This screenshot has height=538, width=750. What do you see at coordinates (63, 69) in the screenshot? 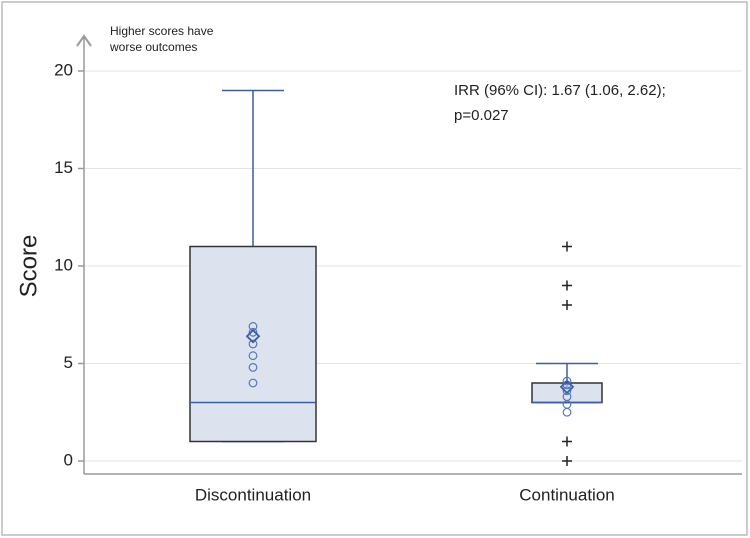
I see `y-tick-label: 20` at bounding box center [63, 69].